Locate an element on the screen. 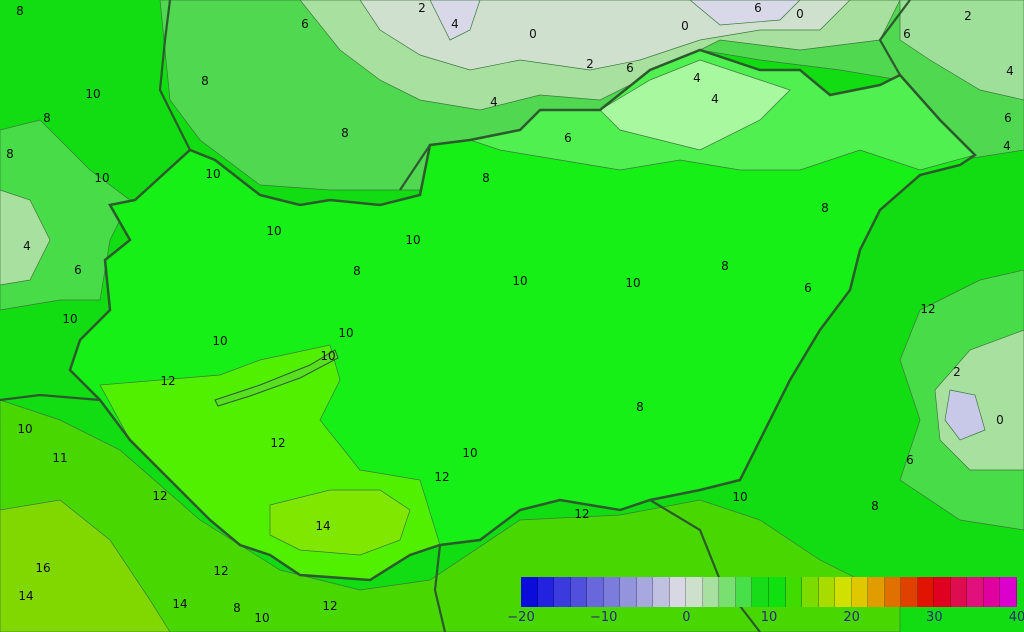 This screenshot has height=632, width=1024. color-scale-tick-label: −20 is located at coordinates (521, 617).